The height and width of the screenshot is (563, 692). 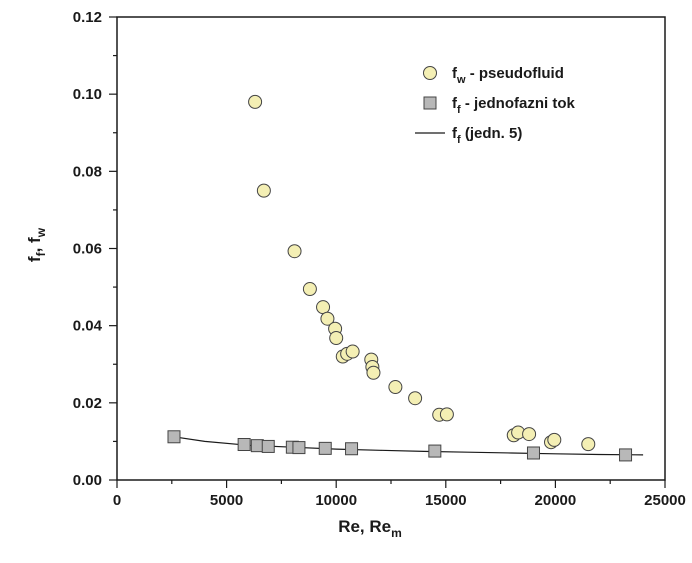 What do you see at coordinates (87, 403) in the screenshot?
I see `y-tick-label: 0.02` at bounding box center [87, 403].